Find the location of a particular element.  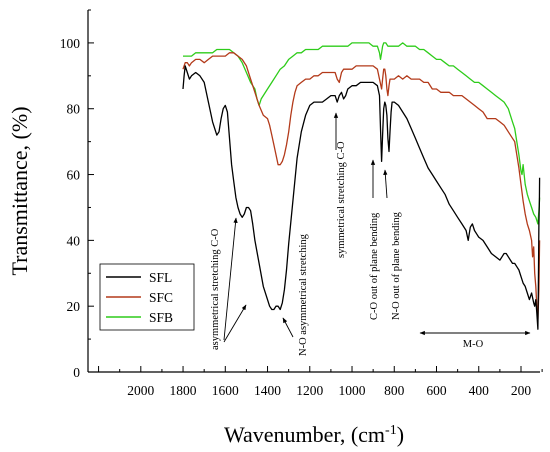

y-tick-label: 20 is located at coordinates (74, 306).